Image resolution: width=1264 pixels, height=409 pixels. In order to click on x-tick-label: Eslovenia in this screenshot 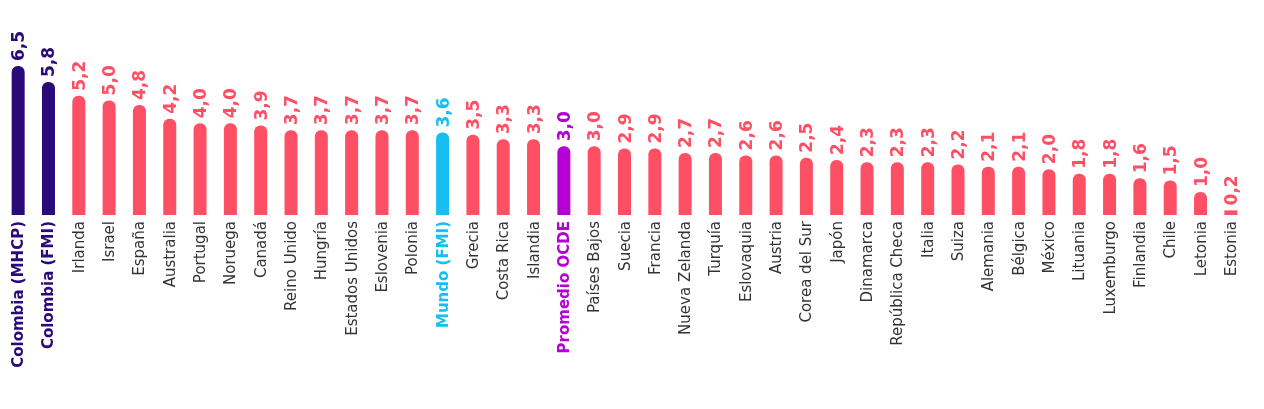, I will do `click(381, 257)`.